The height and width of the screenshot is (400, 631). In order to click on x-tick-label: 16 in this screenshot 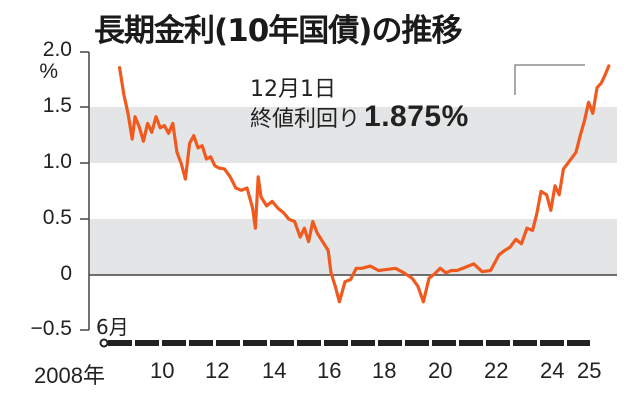, I will do `click(329, 370)`.